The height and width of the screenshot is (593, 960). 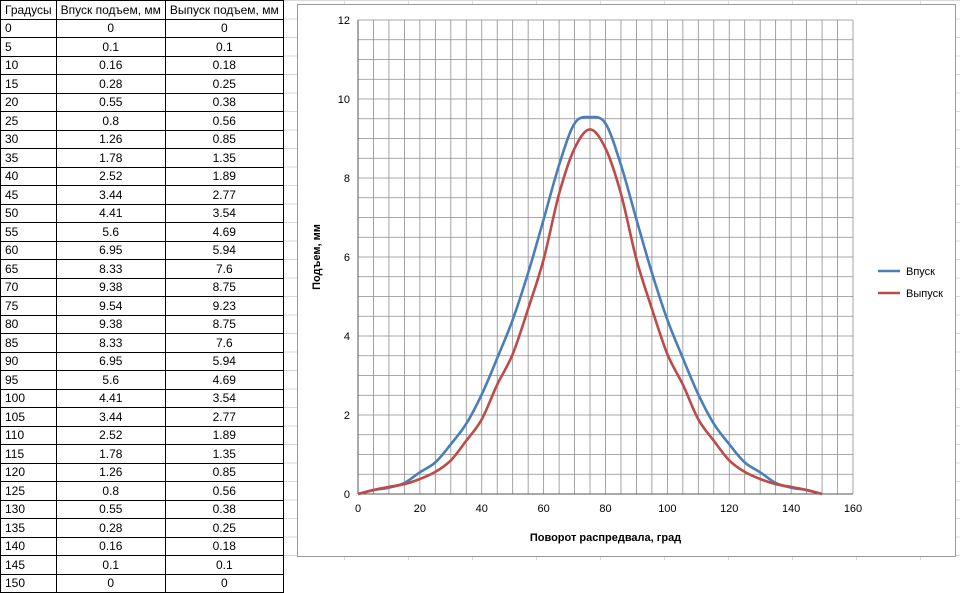 What do you see at coordinates (28, 546) in the screenshot?
I see `cell-degrees: 140` at bounding box center [28, 546].